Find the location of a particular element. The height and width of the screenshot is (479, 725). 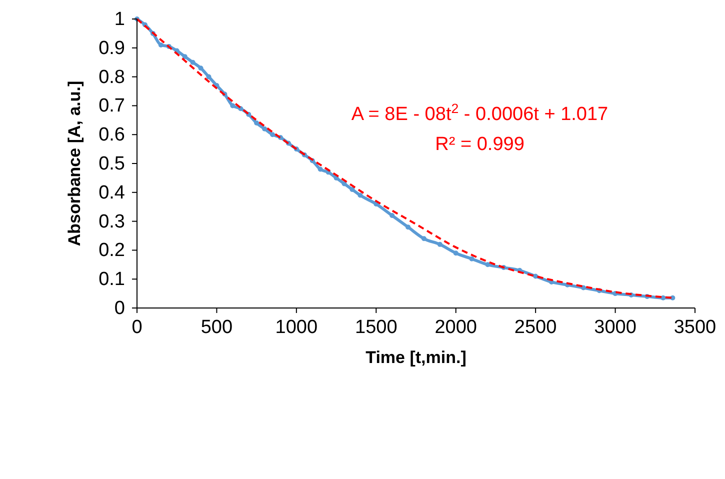

x-tick-label: 500 is located at coordinates (216, 327).